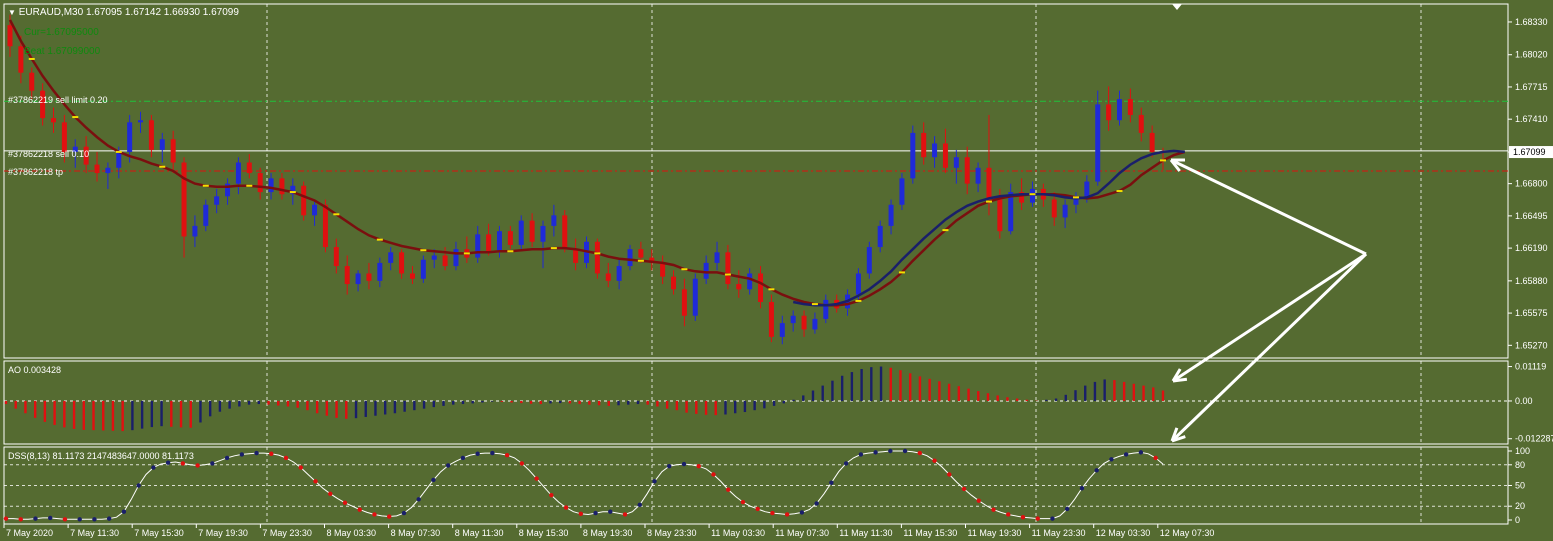 The height and width of the screenshot is (541, 1553). What do you see at coordinates (51, 12) in the screenshot?
I see `symbol-label: EURAUD,M30` at bounding box center [51, 12].